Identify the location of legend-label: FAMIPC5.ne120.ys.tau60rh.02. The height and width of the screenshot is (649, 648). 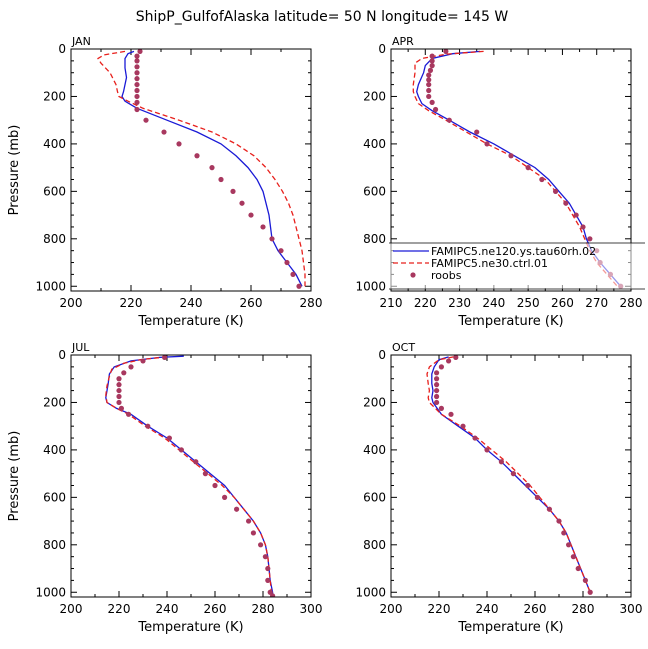
(513, 251).